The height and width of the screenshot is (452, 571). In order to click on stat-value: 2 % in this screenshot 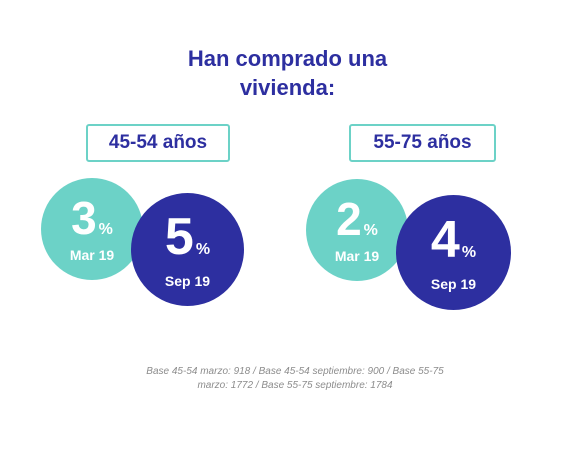, I will do `click(357, 219)`.